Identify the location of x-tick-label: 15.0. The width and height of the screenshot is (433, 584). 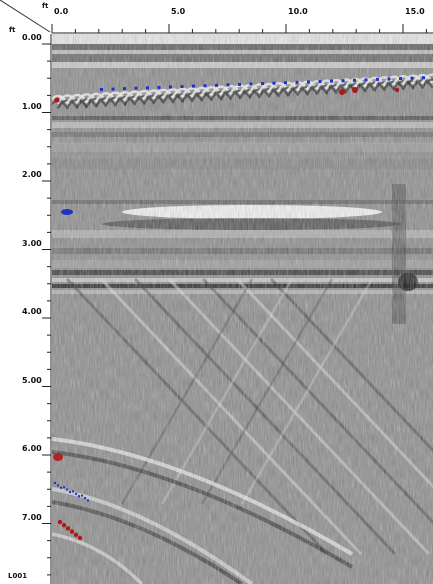
(415, 11).